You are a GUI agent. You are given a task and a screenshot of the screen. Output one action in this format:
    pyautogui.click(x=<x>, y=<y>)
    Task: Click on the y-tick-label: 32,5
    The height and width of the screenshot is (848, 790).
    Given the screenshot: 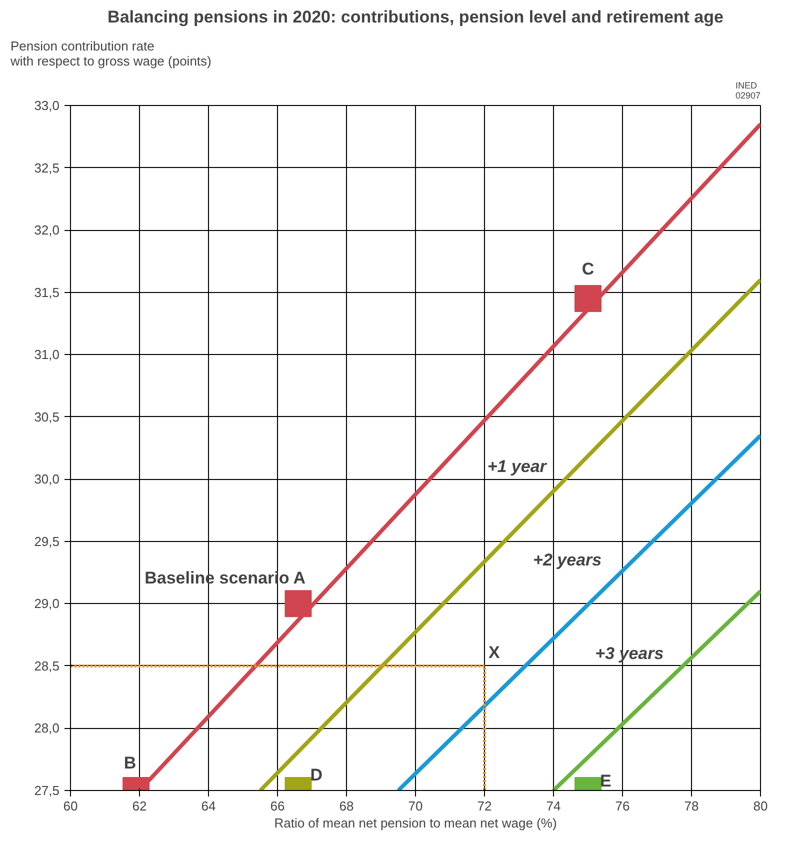 What is the action you would take?
    pyautogui.click(x=47, y=168)
    